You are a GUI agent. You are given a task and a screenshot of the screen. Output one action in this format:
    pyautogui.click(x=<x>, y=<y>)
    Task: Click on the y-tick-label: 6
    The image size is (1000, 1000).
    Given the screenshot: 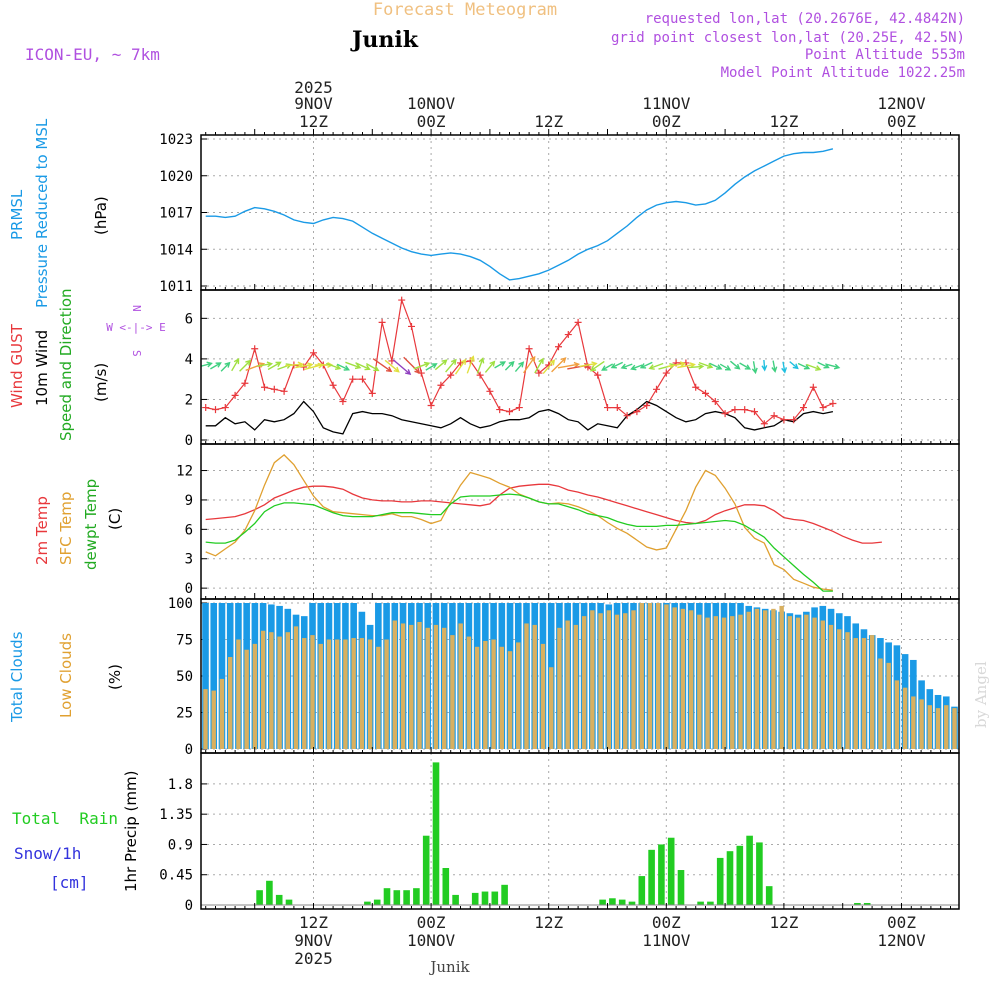 What is the action you would take?
    pyautogui.click(x=189, y=530)
    